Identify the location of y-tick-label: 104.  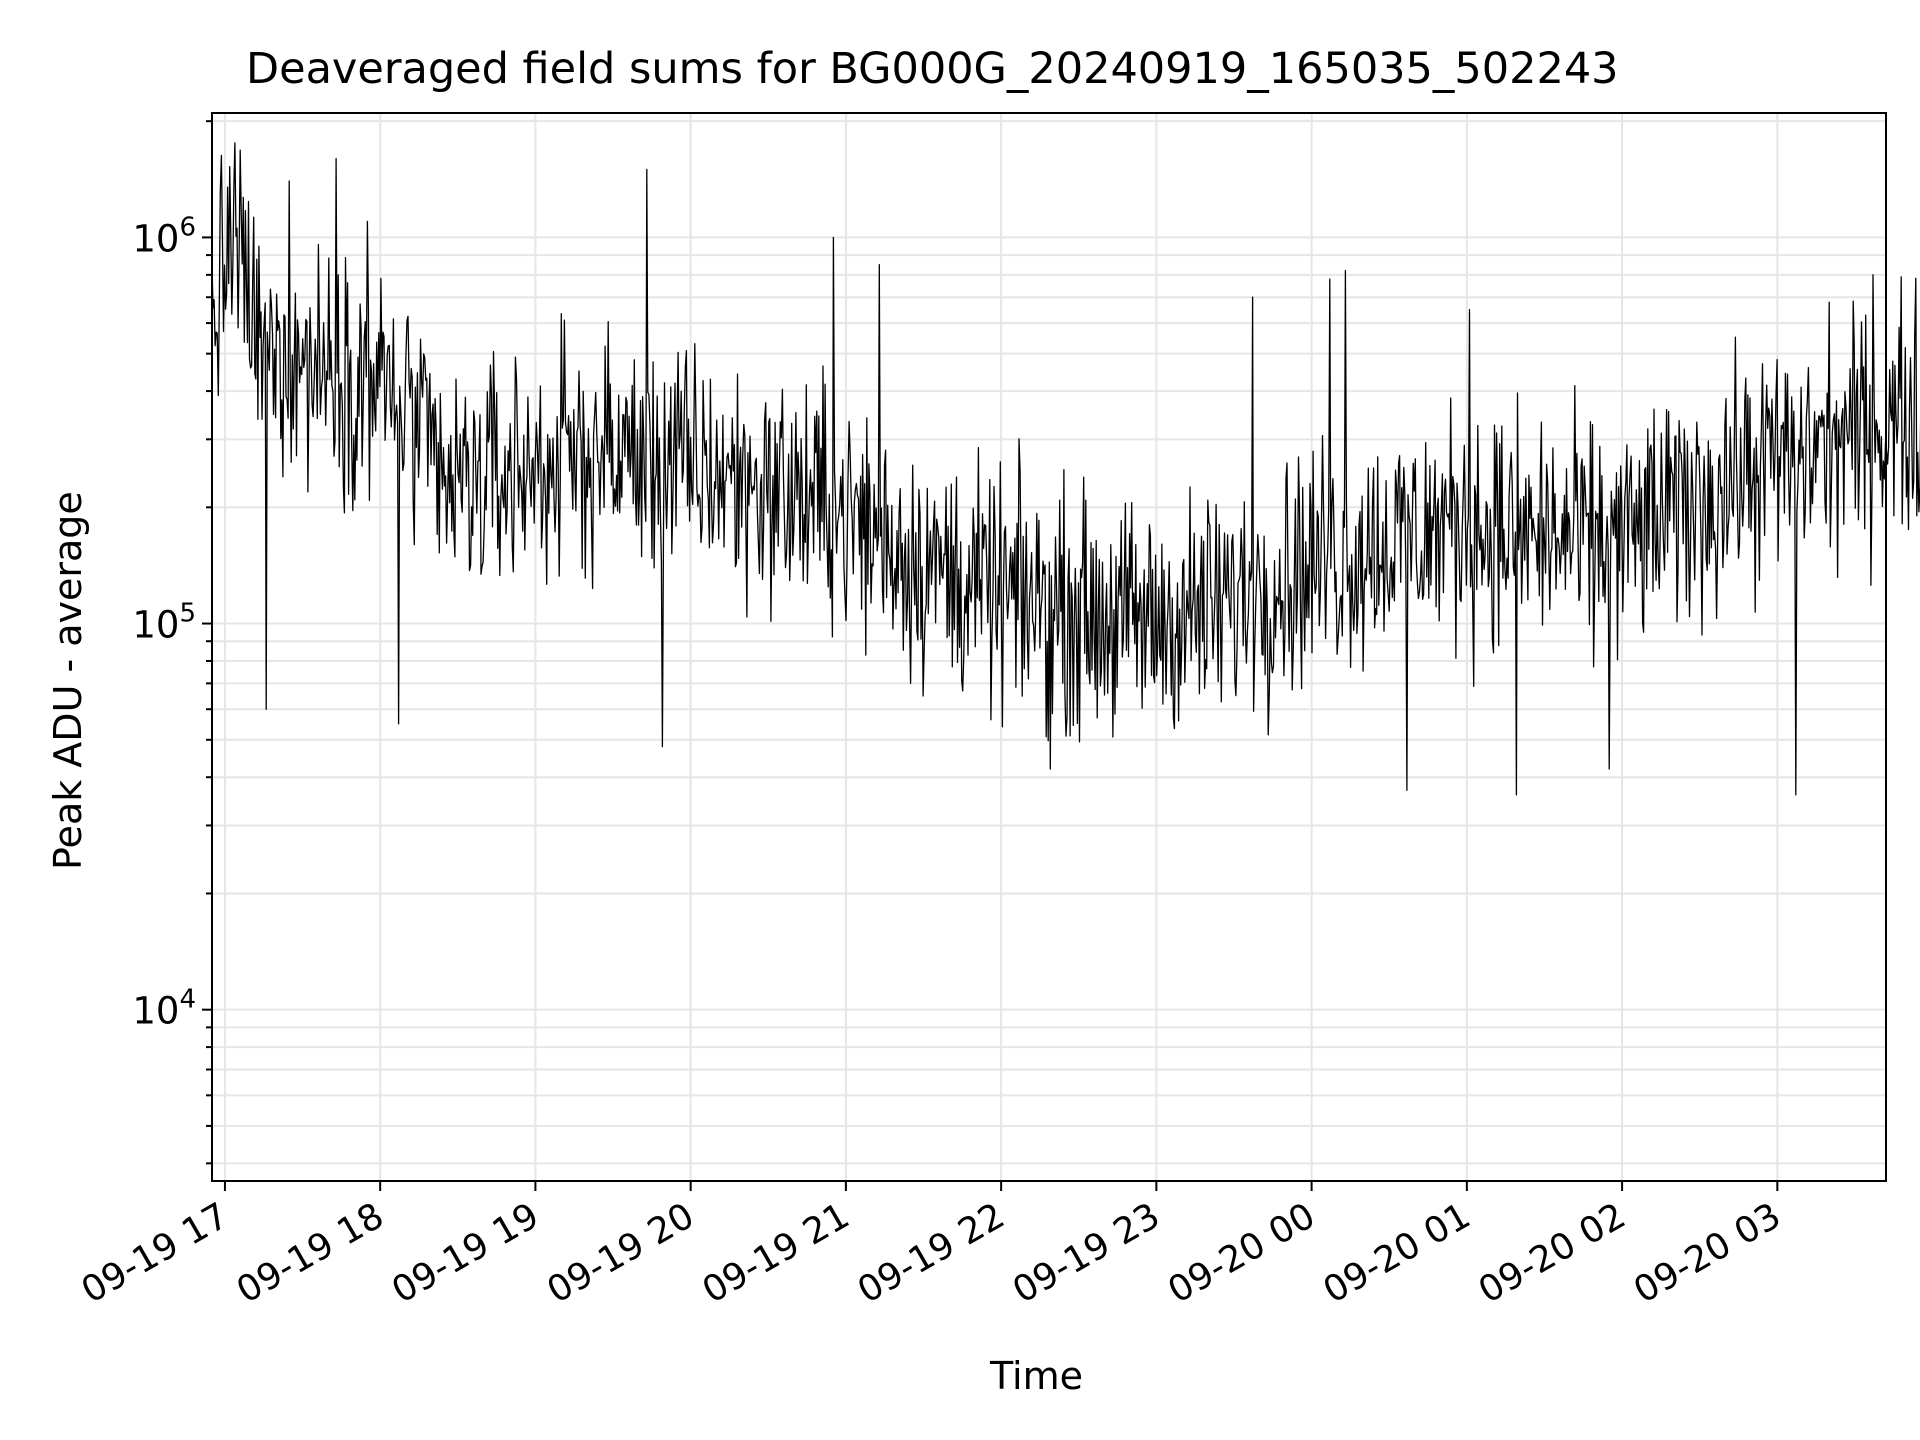
(164, 1009).